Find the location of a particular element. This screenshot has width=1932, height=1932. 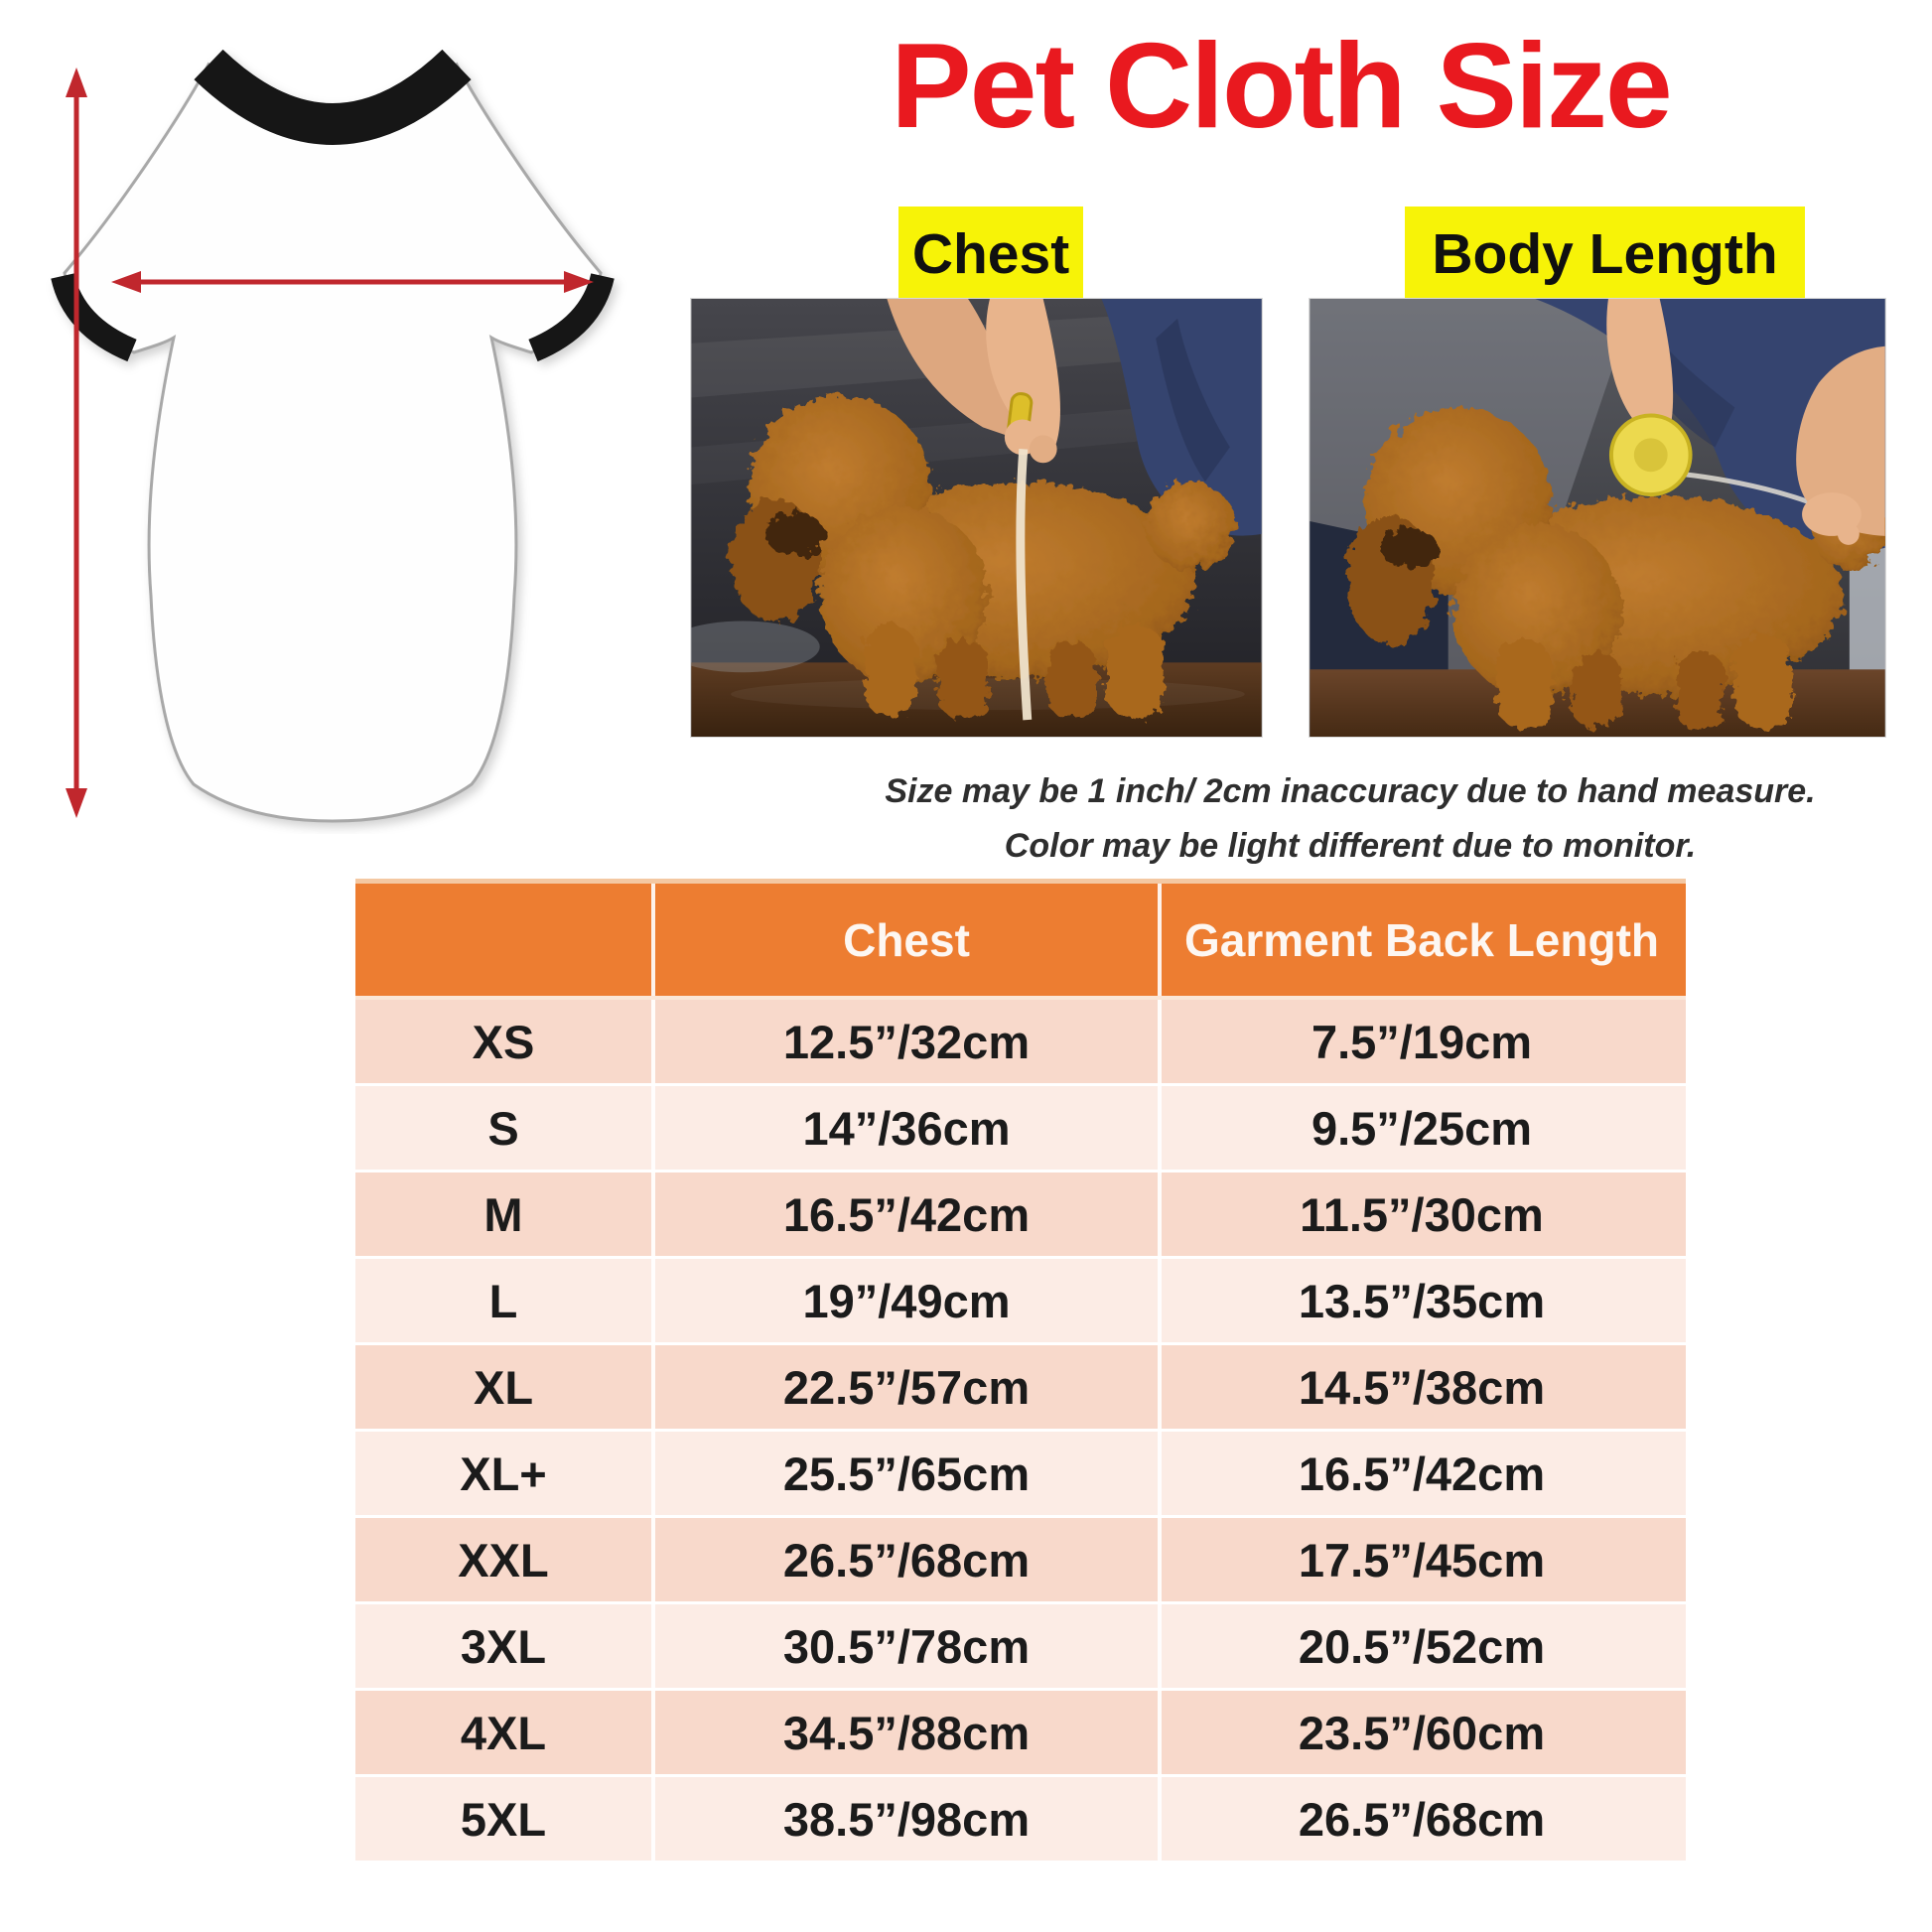

header-size-cell is located at coordinates (505, 940).